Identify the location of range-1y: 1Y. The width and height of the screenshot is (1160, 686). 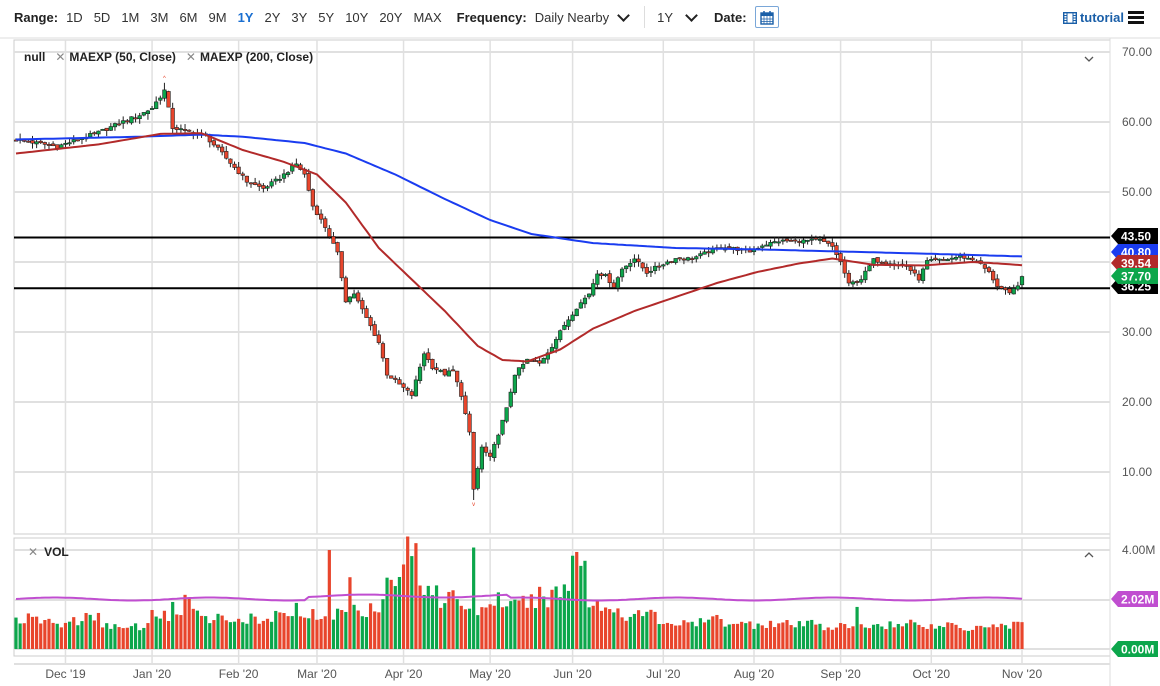
(245, 17).